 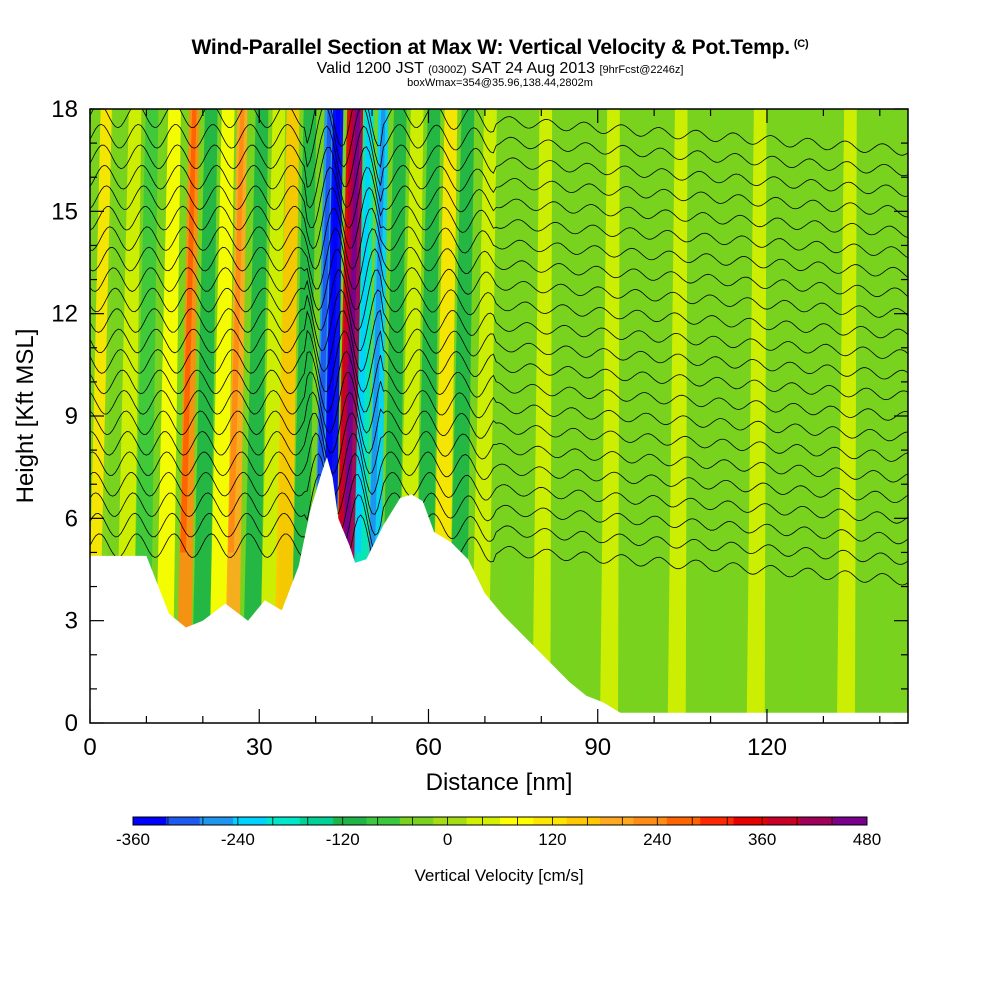 What do you see at coordinates (64, 314) in the screenshot?
I see `y-tick-label: 12` at bounding box center [64, 314].